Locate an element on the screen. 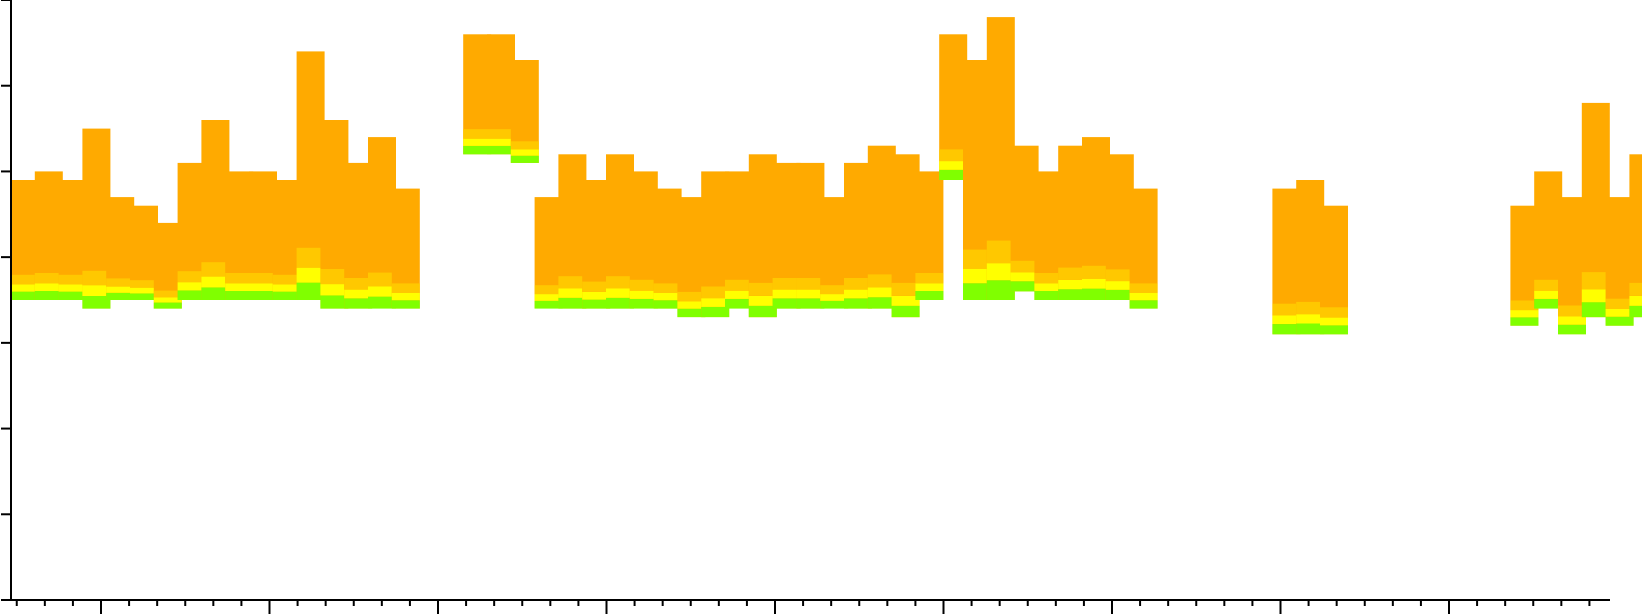  bar-segment-orange is located at coordinates (1635, 236).